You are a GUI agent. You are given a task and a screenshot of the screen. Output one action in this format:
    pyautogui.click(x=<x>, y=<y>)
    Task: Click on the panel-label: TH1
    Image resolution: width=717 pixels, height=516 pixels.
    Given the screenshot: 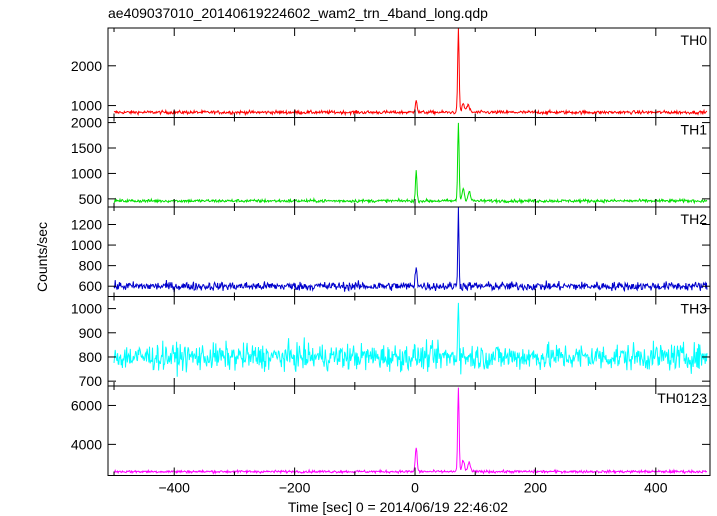 What is the action you would take?
    pyautogui.click(x=694, y=130)
    